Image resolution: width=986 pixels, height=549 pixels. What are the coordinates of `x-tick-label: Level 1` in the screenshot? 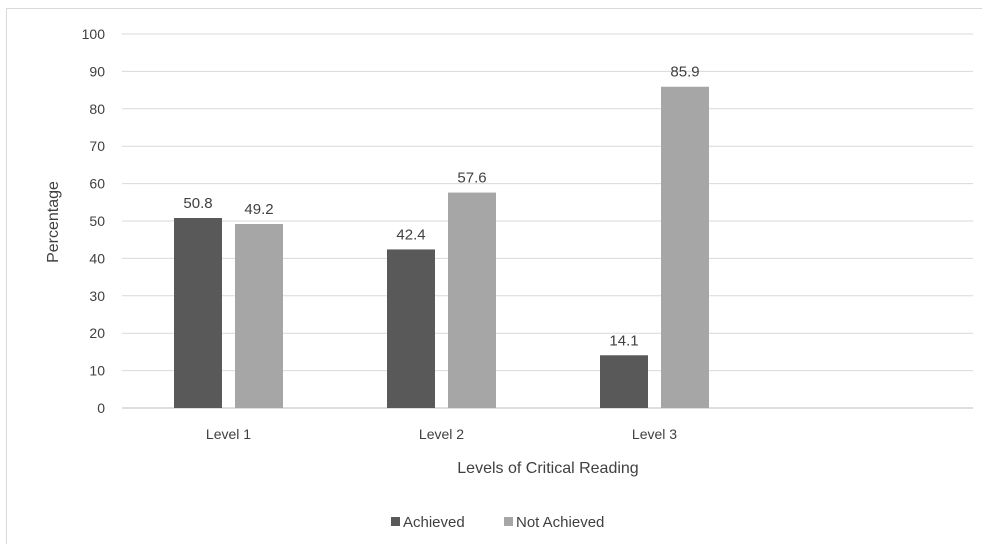 It's located at (228, 434).